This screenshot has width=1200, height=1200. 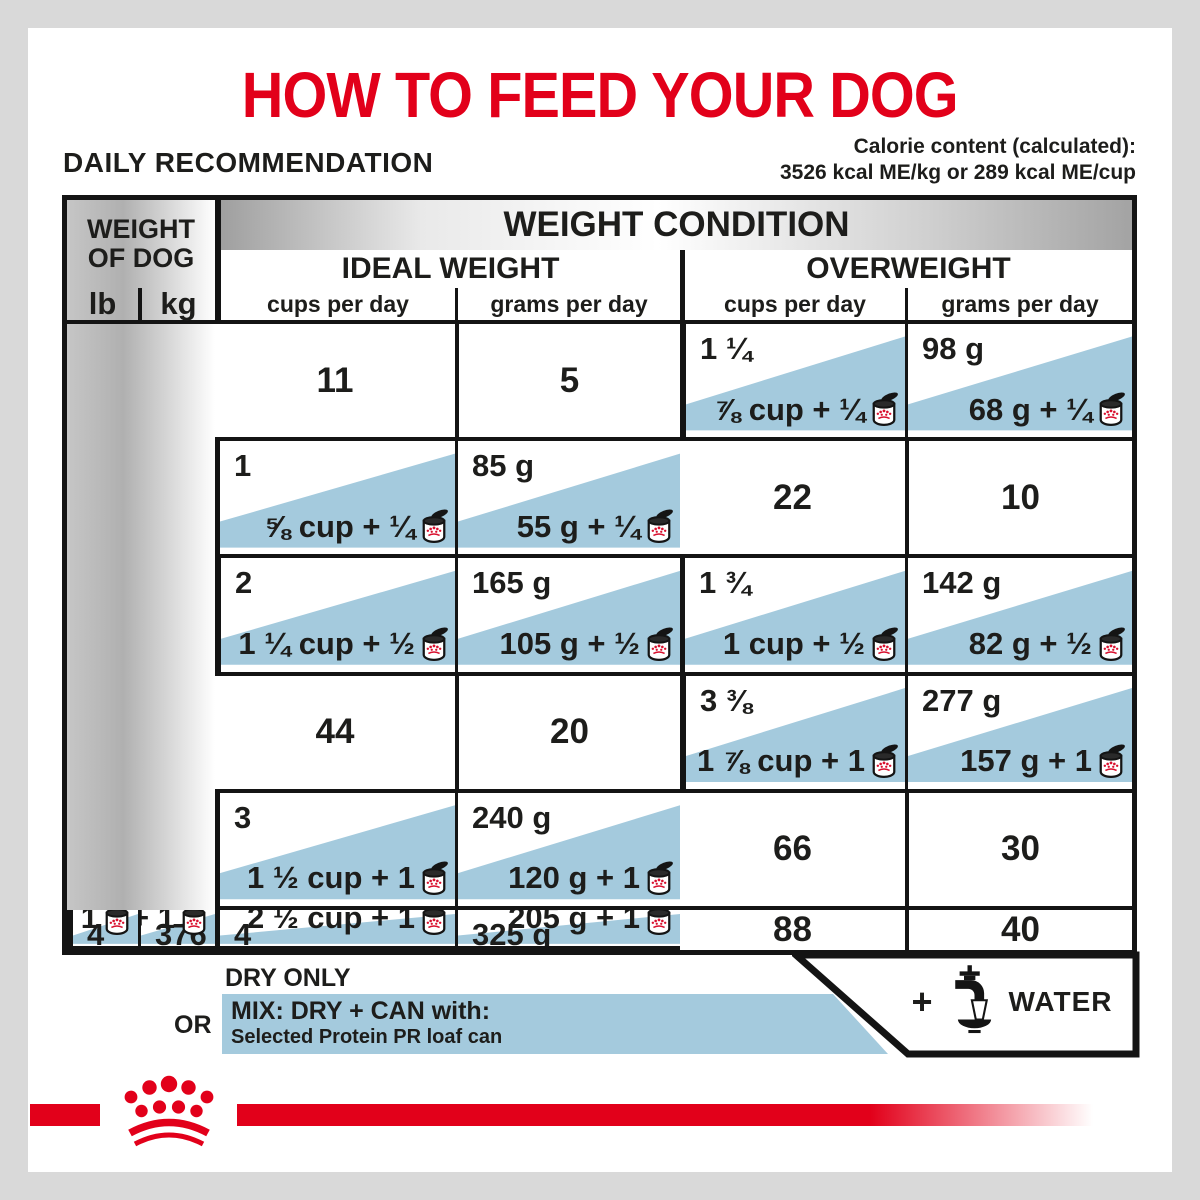 What do you see at coordinates (326, 644) in the screenshot?
I see `mix-amount: 1 ¼ cup + ½` at bounding box center [326, 644].